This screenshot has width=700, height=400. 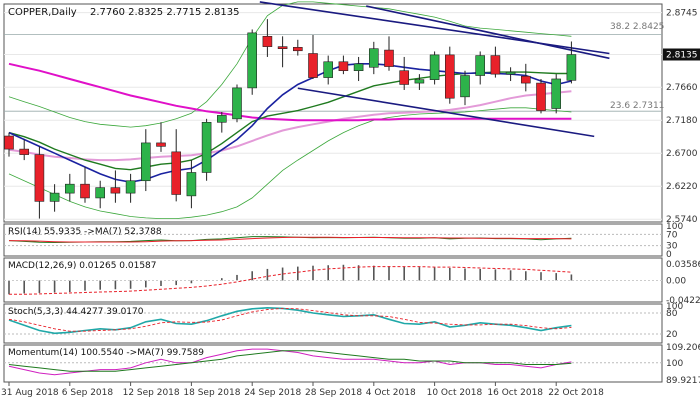 I want to click on momentum-ma-line, so click(x=290, y=361).